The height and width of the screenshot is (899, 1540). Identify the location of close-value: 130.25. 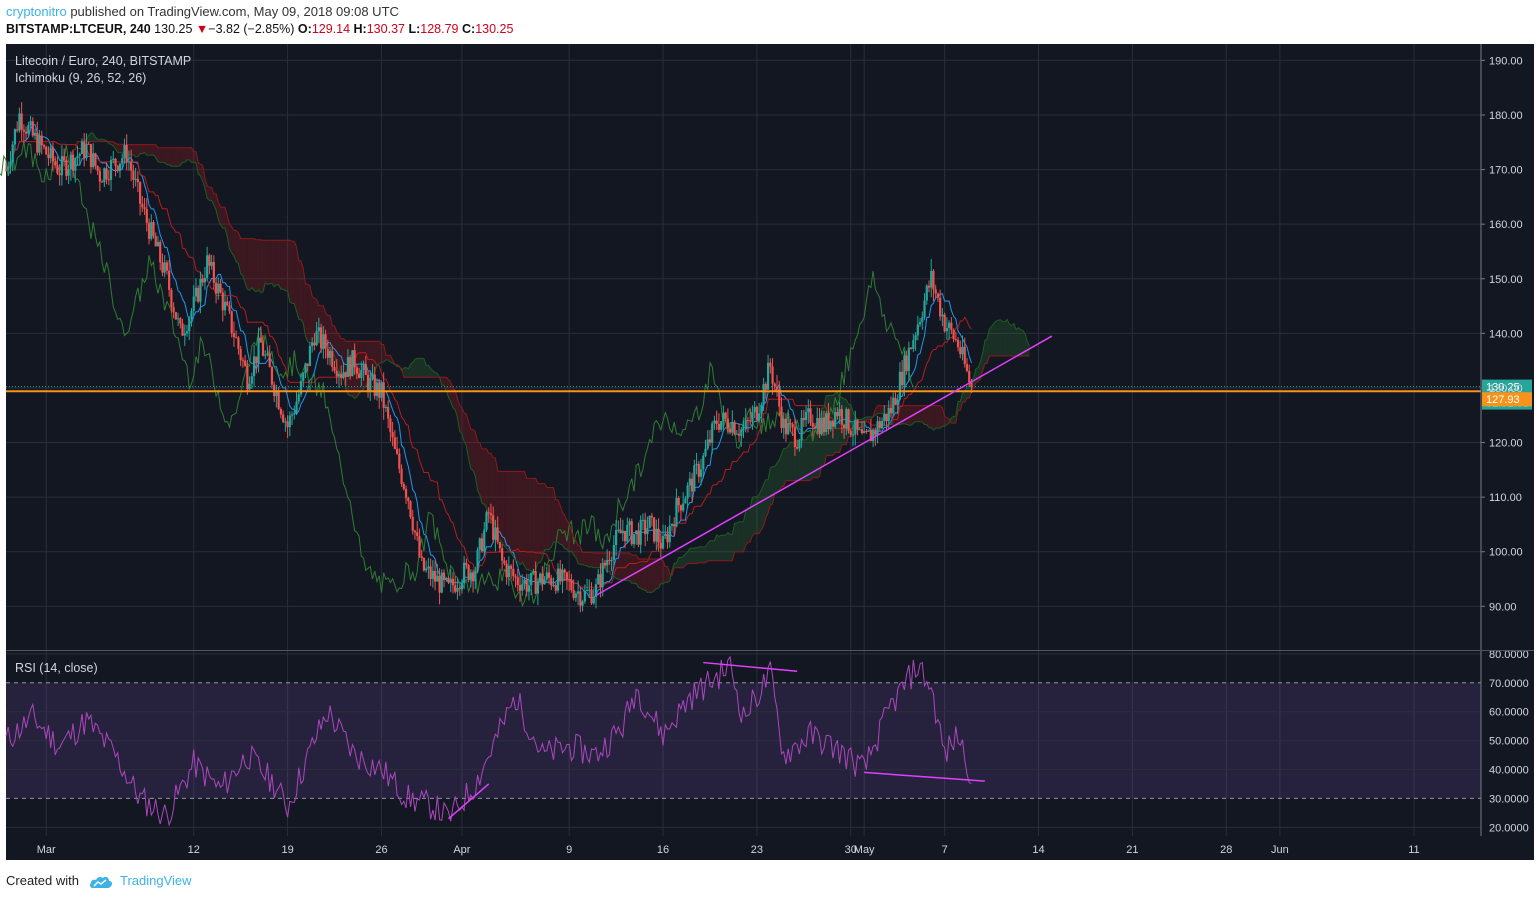
(494, 29).